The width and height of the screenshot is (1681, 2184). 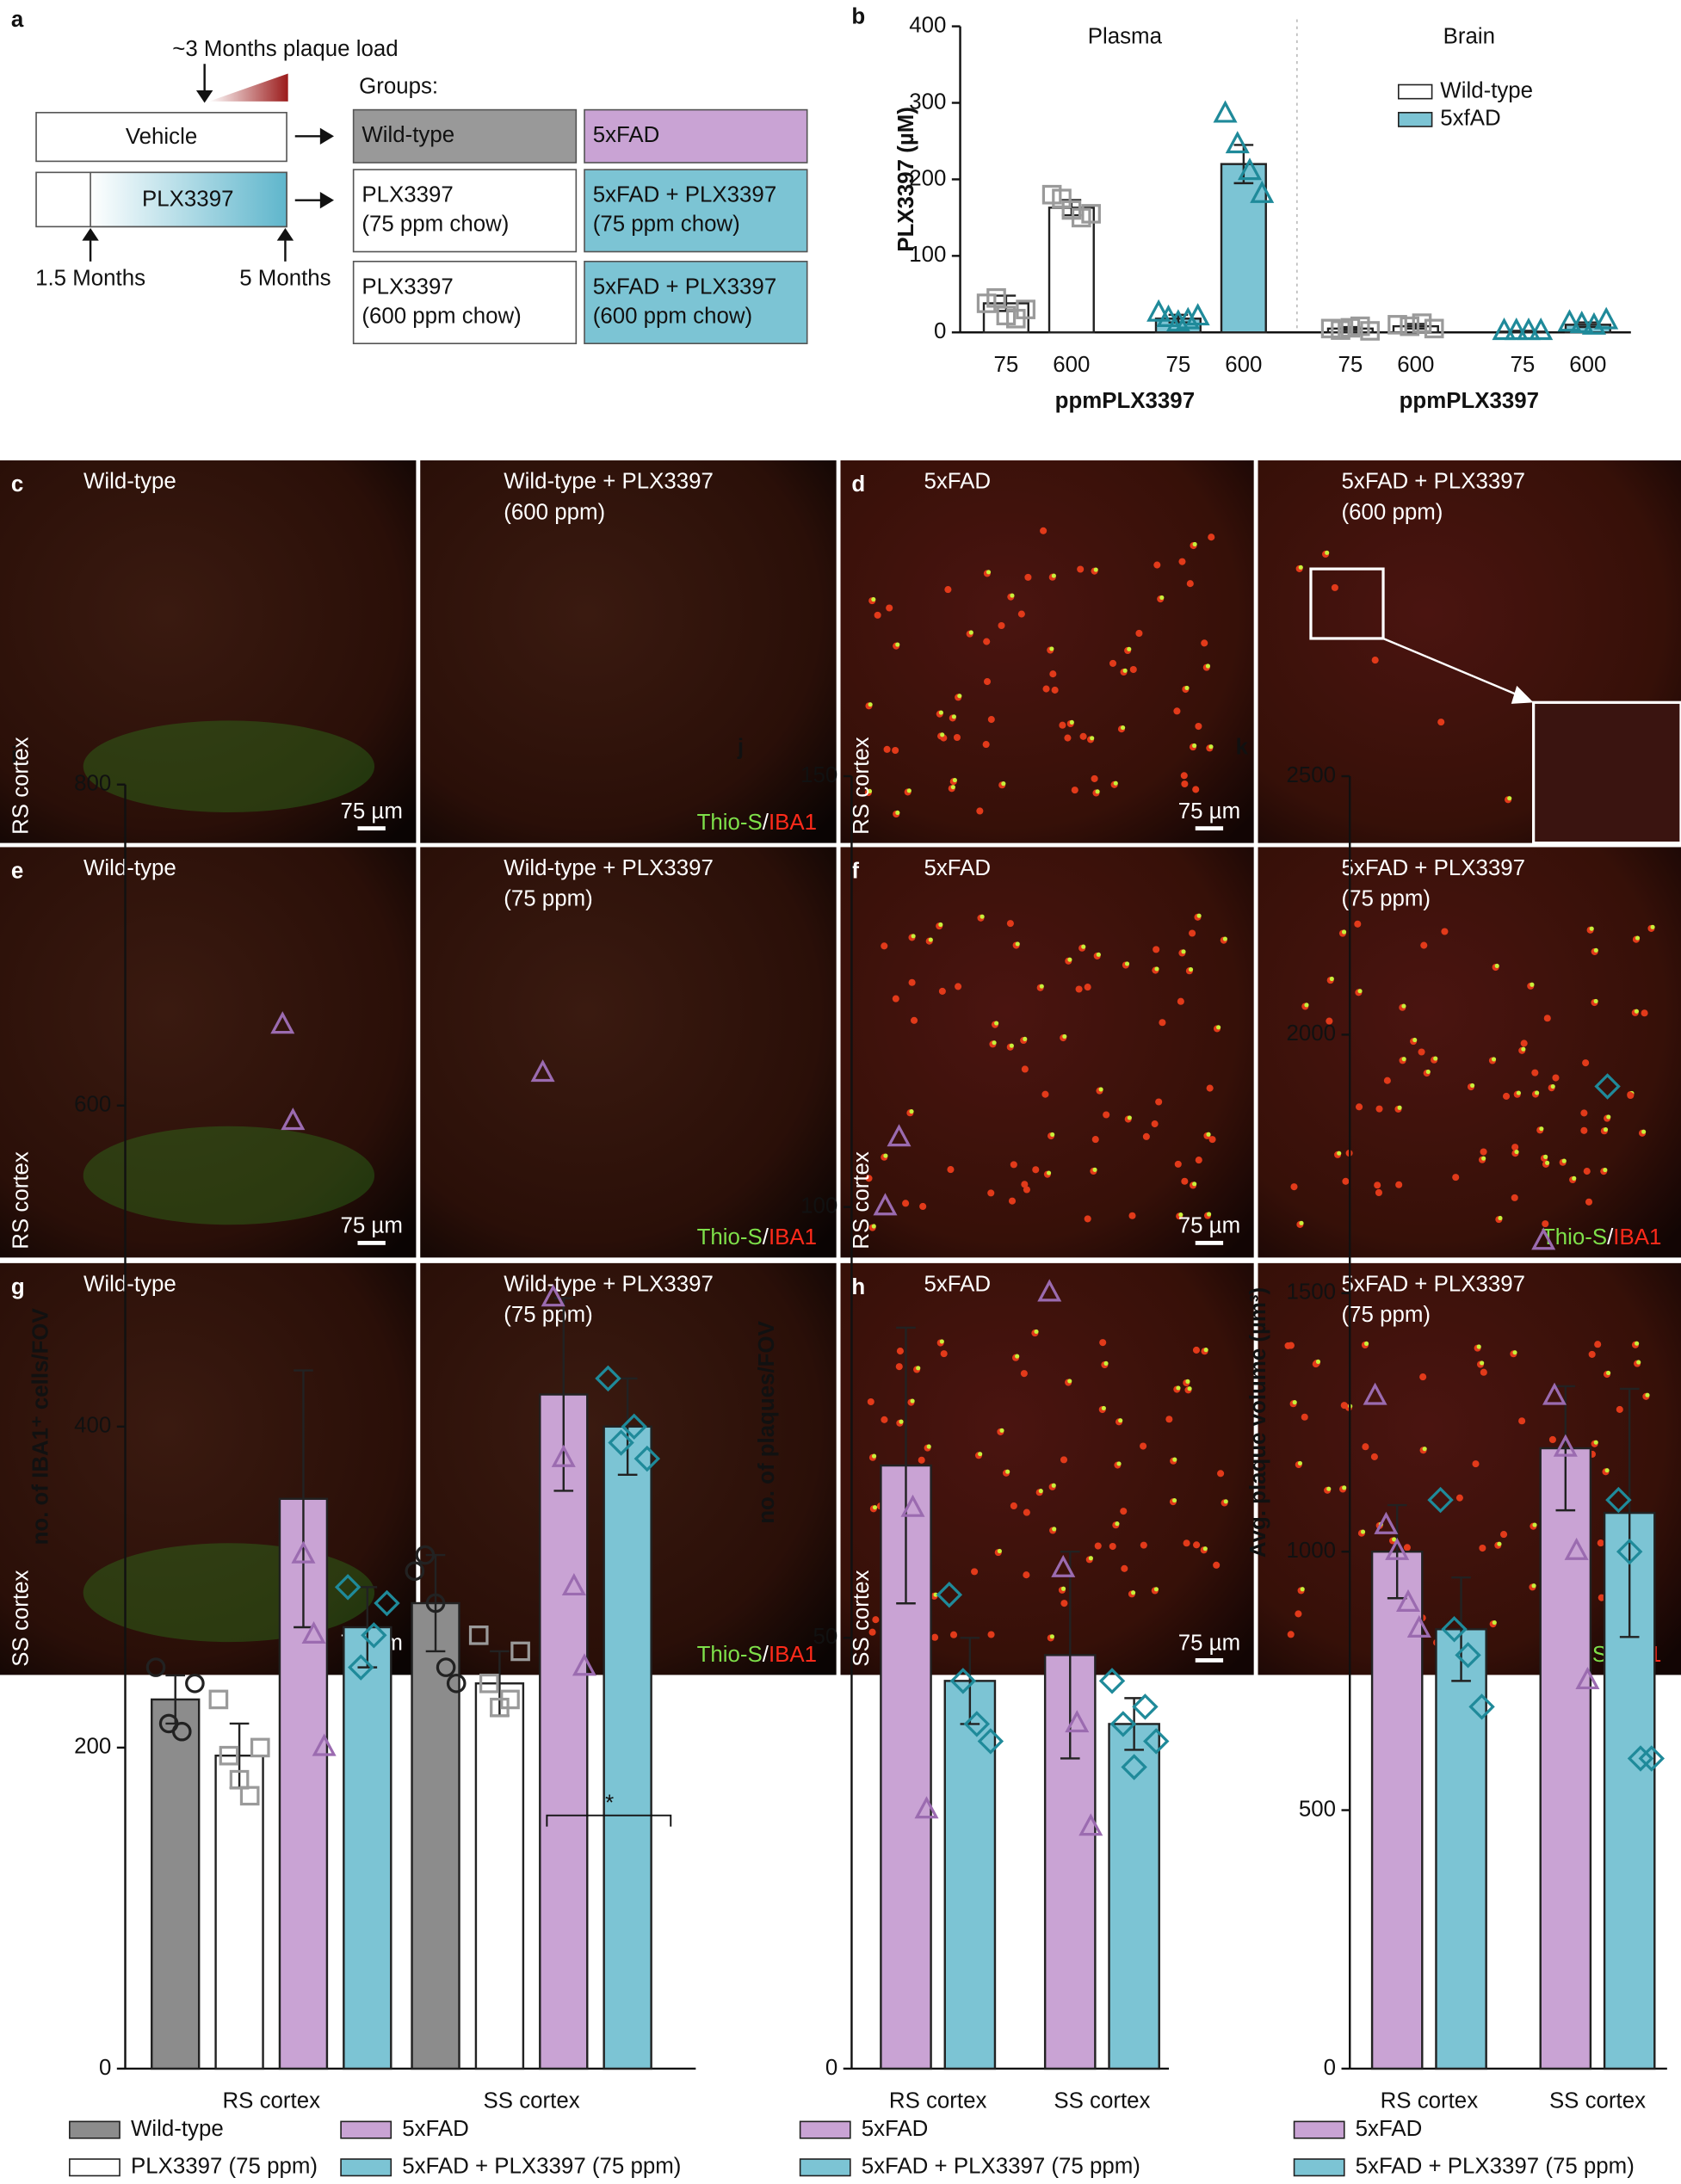 I want to click on panel-letter: j, so click(x=740, y=747).